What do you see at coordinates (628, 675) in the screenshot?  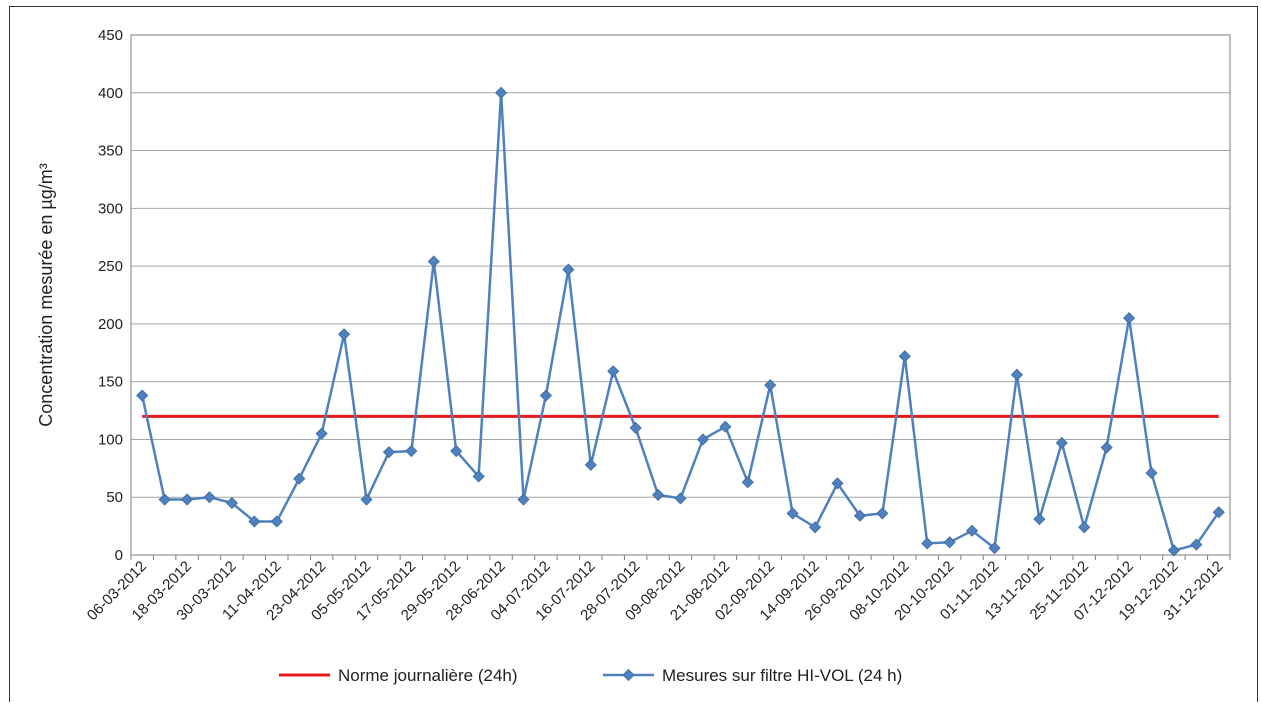 I see `legend-measurement-marker` at bounding box center [628, 675].